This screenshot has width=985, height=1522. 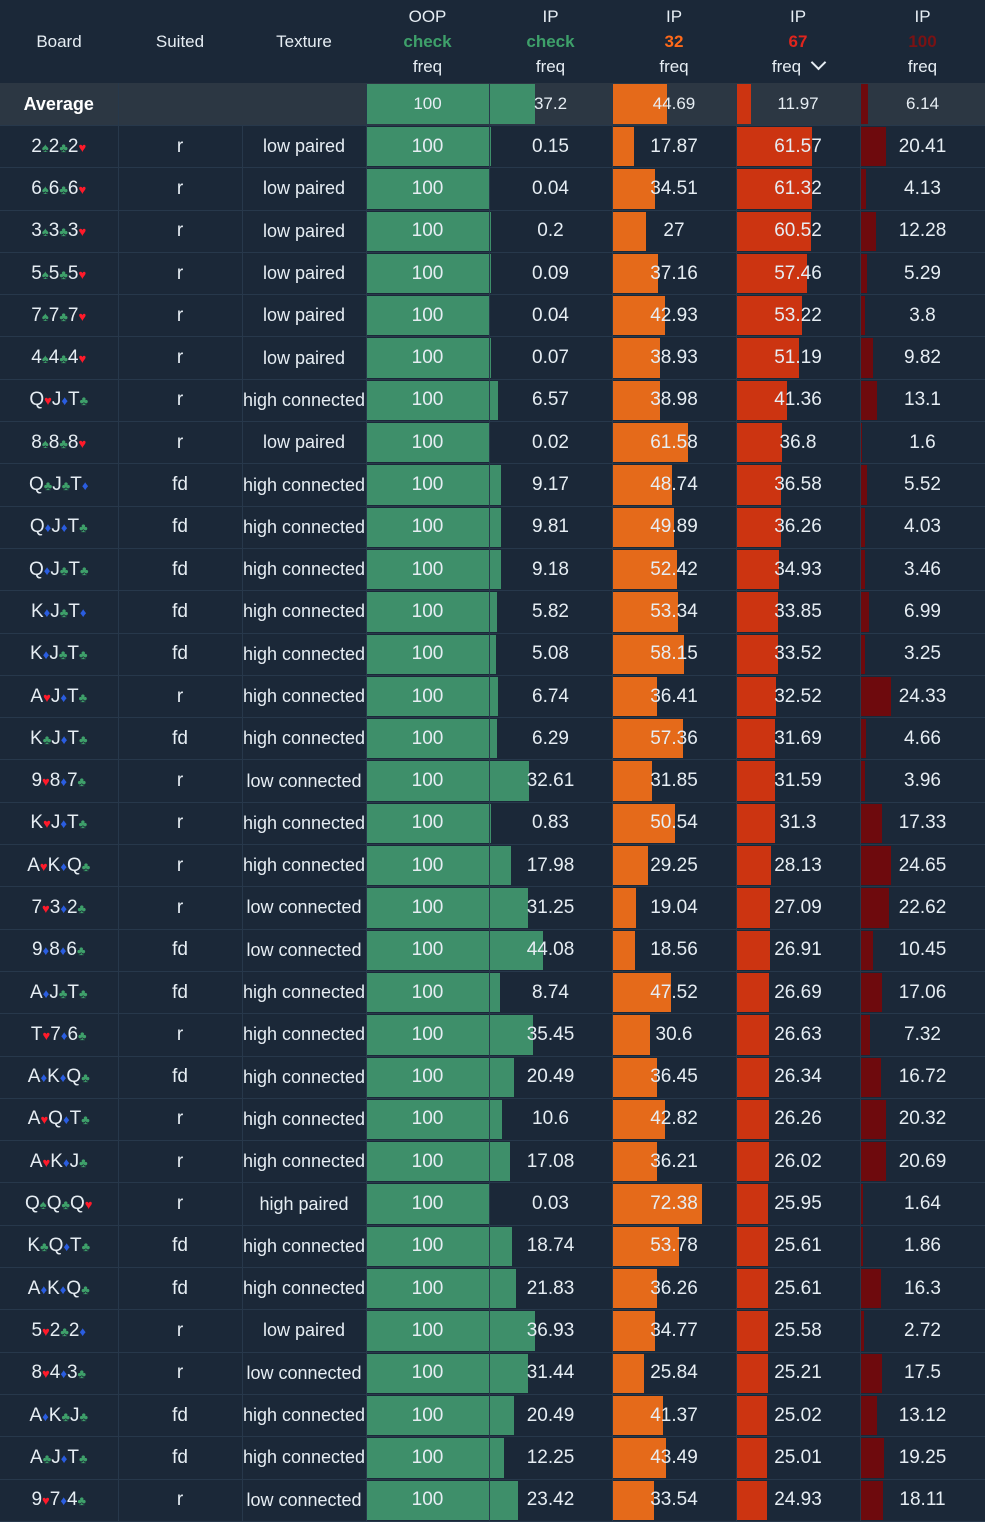 I want to click on freq-value: 23.42, so click(x=551, y=1499).